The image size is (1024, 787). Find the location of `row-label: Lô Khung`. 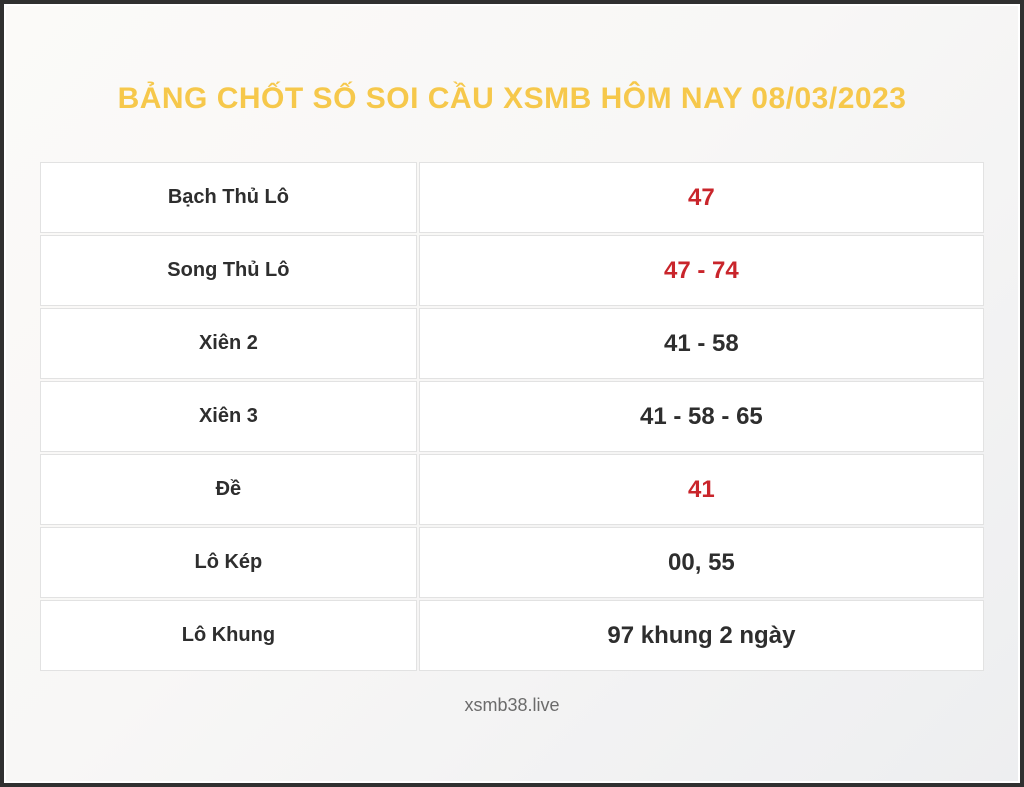

row-label: Lô Khung is located at coordinates (228, 635).